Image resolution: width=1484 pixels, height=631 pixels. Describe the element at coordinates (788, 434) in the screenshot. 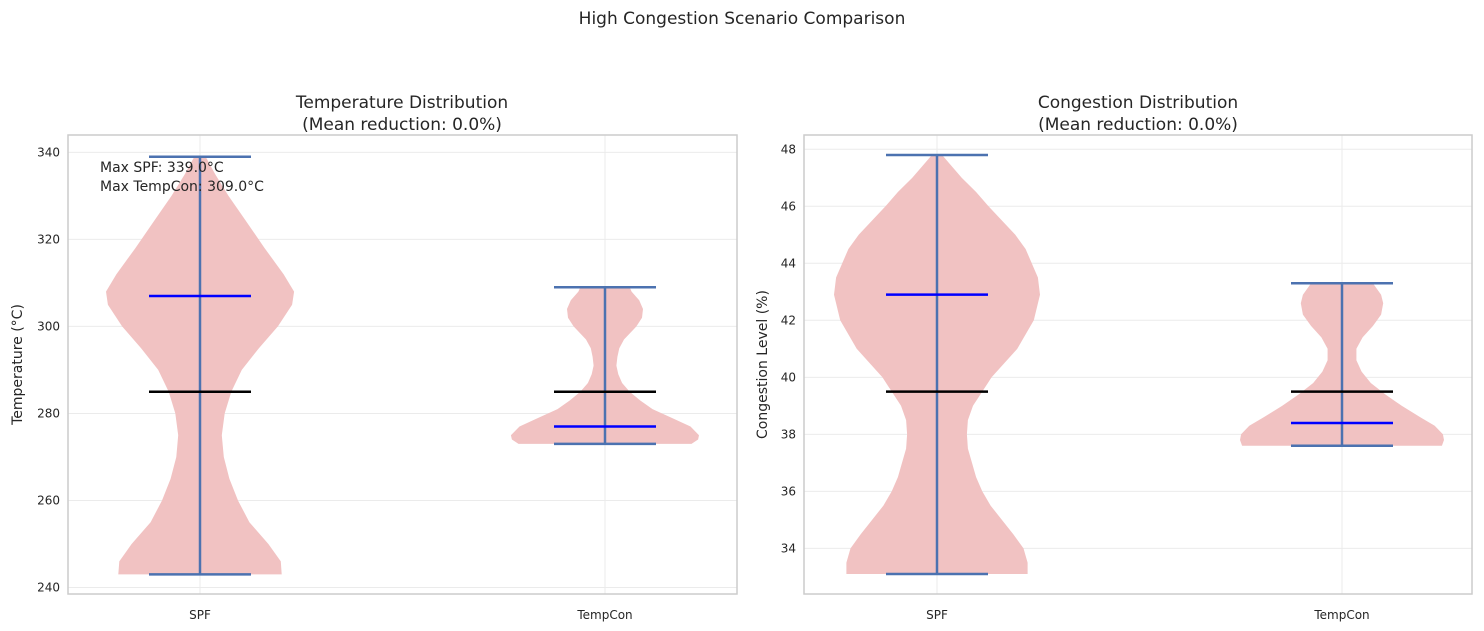

I see `y-tick-label: 38` at that location.